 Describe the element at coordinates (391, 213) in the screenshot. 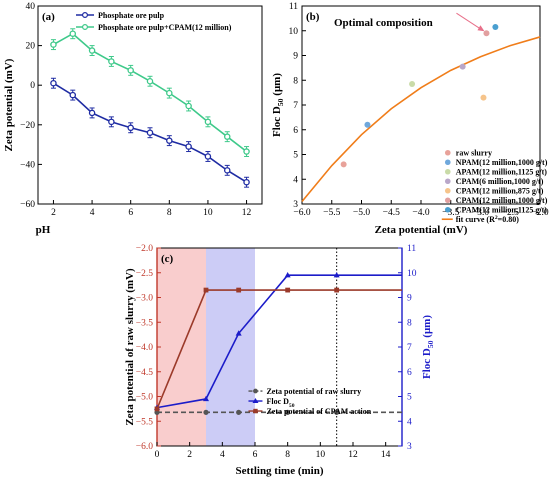

I see `x-tick-label: −4.5` at that location.